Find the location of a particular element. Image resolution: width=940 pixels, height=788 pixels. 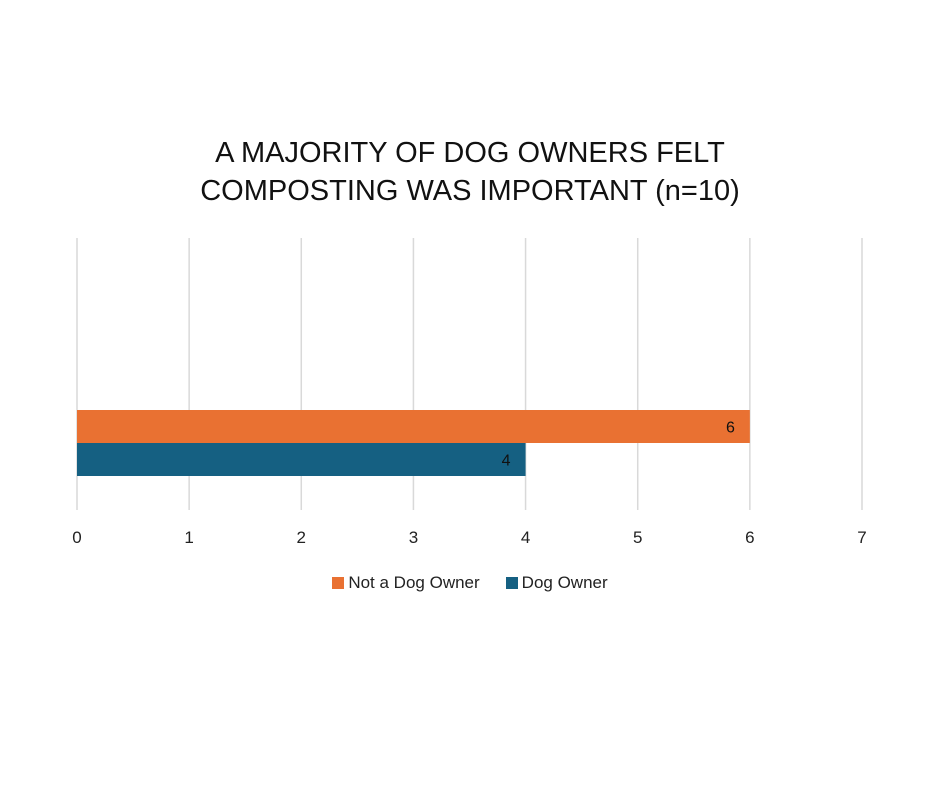

chart-title-line-2: COMPOSTING WAS IMPORTANT (n=10) is located at coordinates (470, 191).